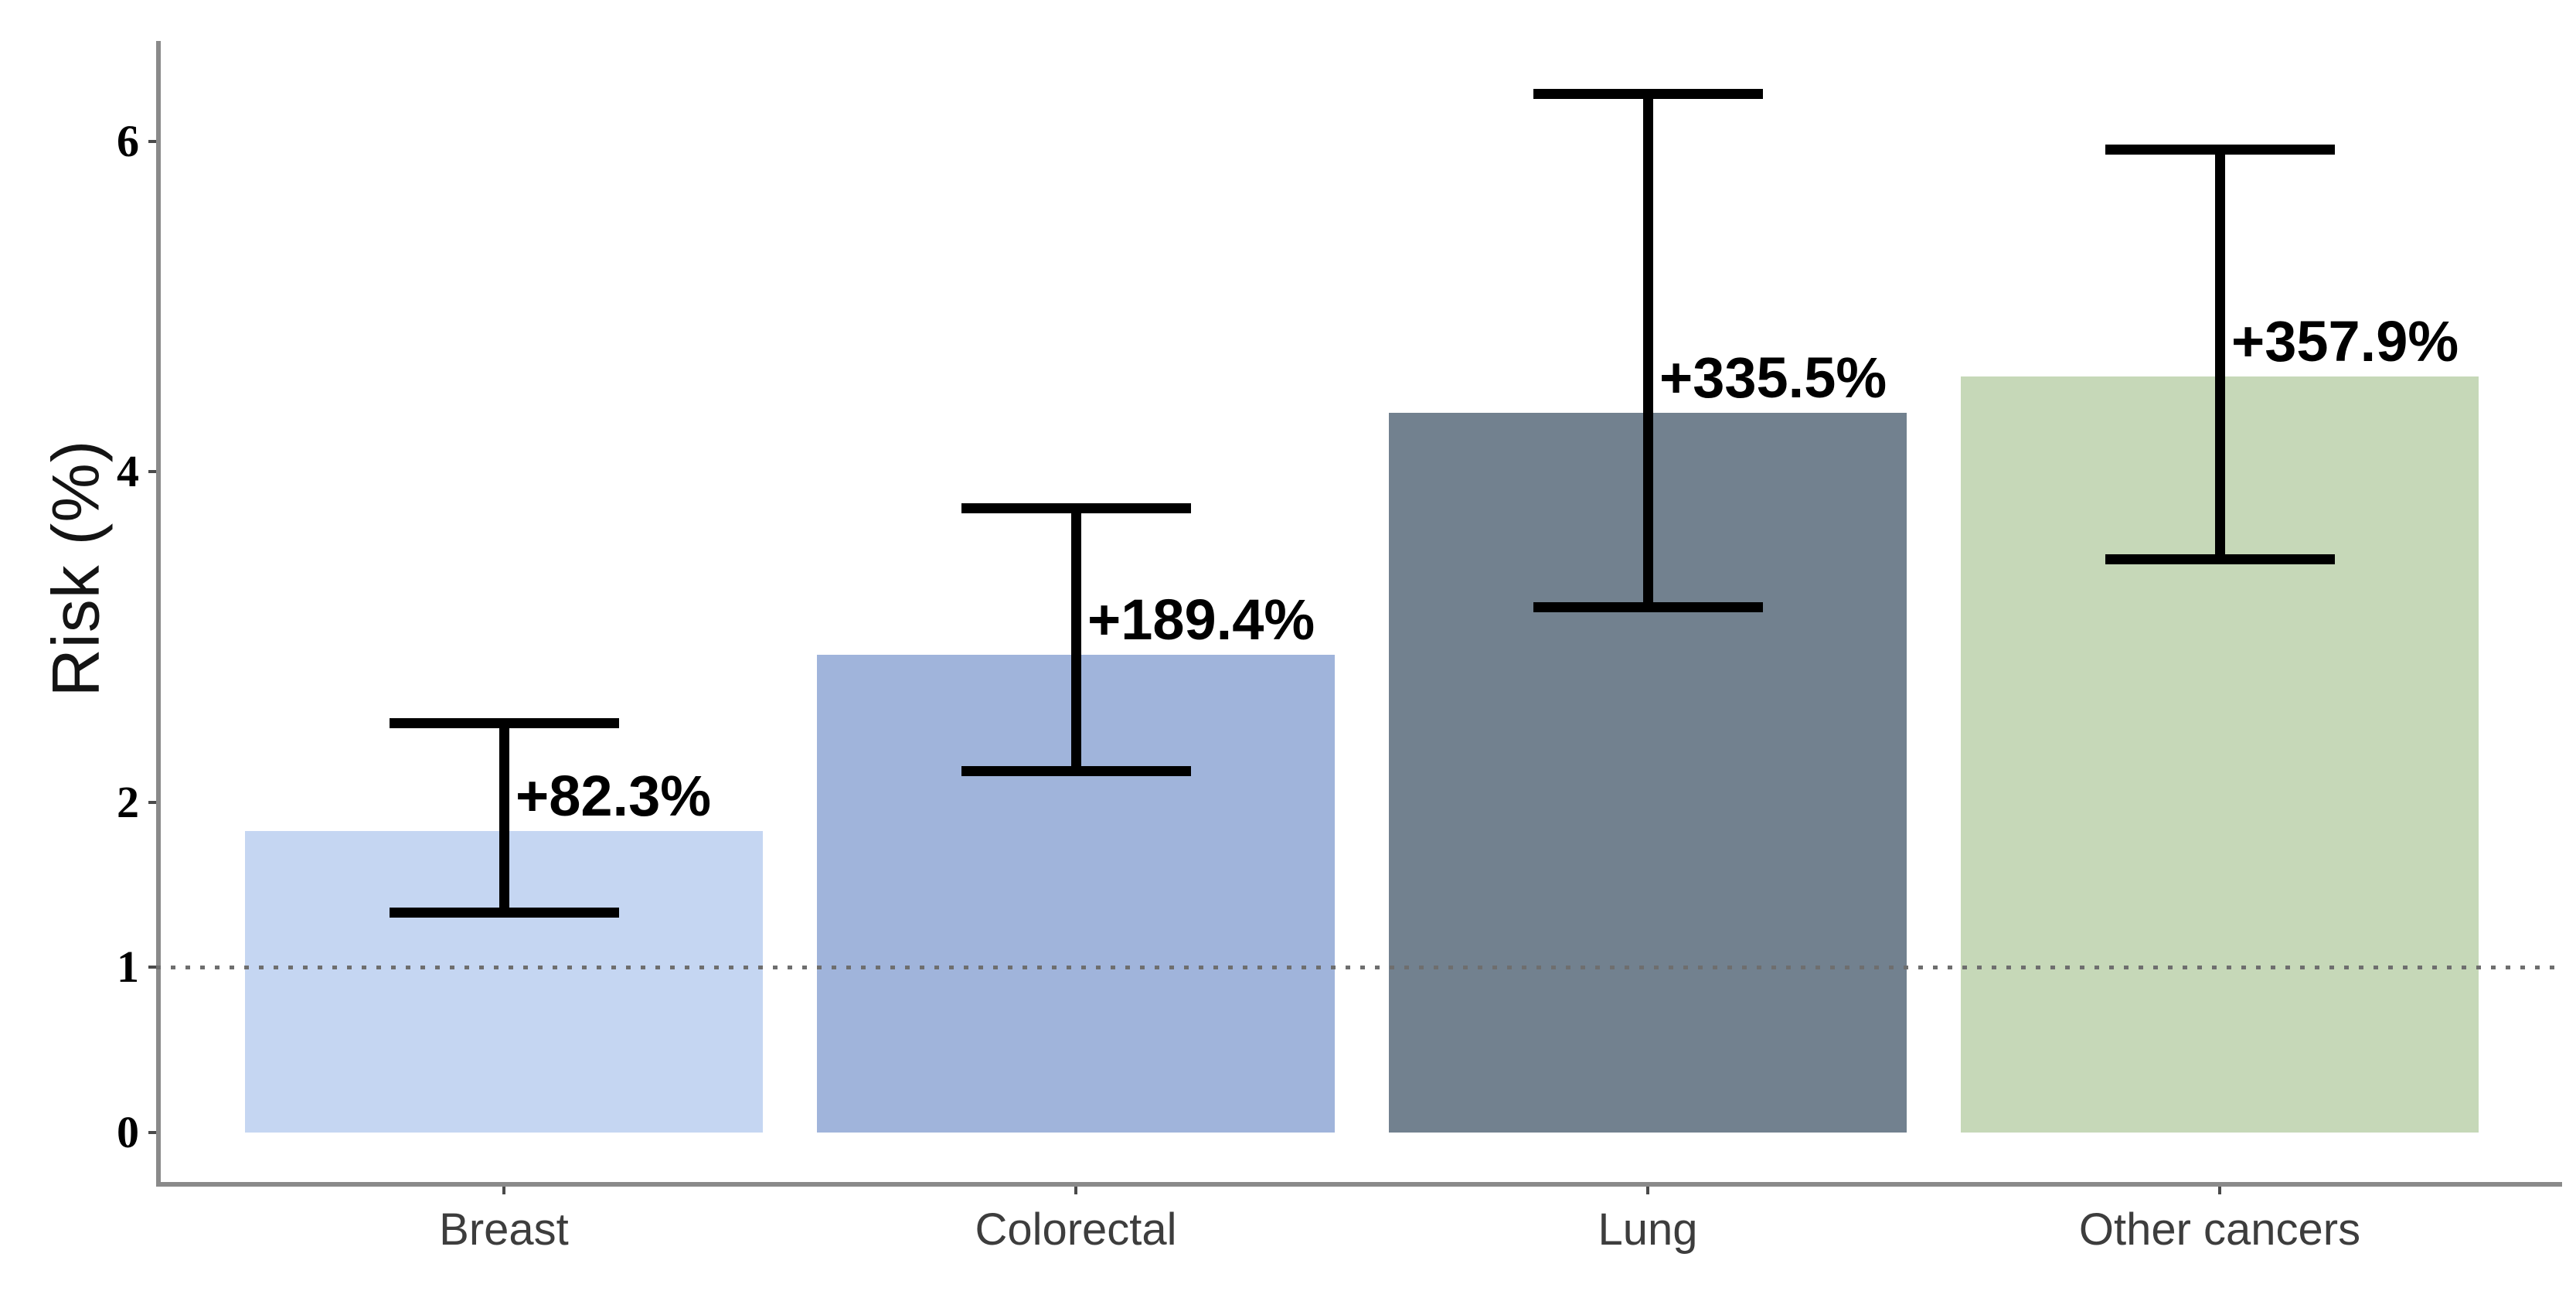 This screenshot has height=1291, width=2576. What do you see at coordinates (504, 1229) in the screenshot?
I see `x-tick-label: Breast` at bounding box center [504, 1229].